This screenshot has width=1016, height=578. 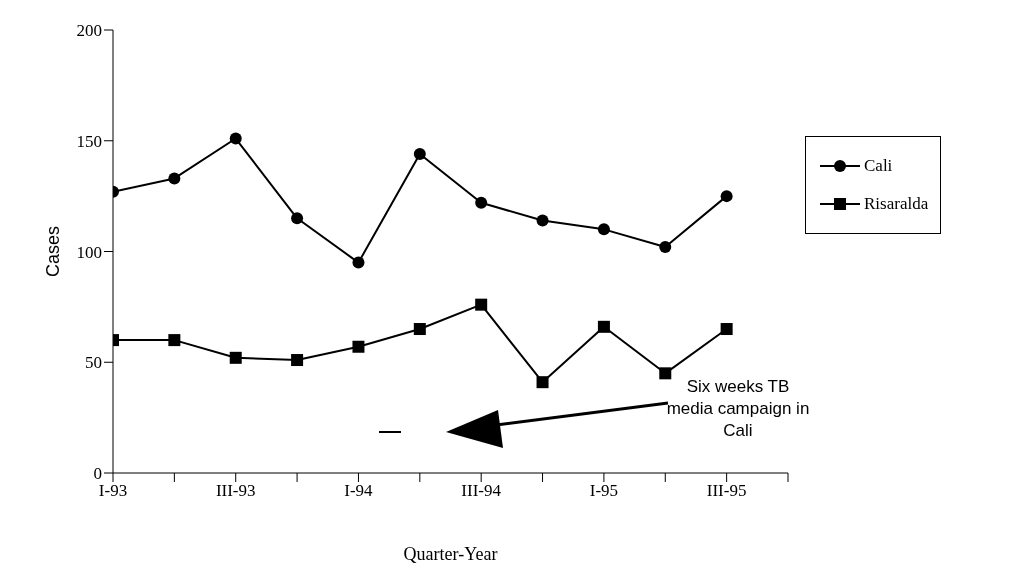 I want to click on legend-label: Risaralda, so click(x=896, y=204).